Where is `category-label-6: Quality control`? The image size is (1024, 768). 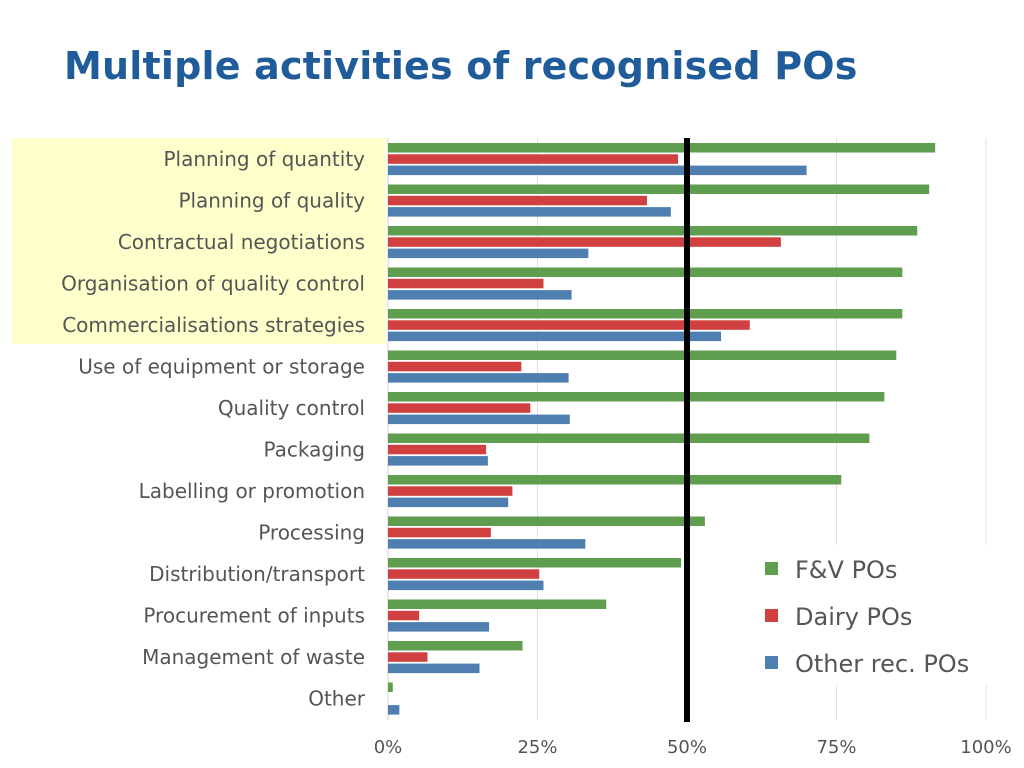 category-label-6: Quality control is located at coordinates (291, 408).